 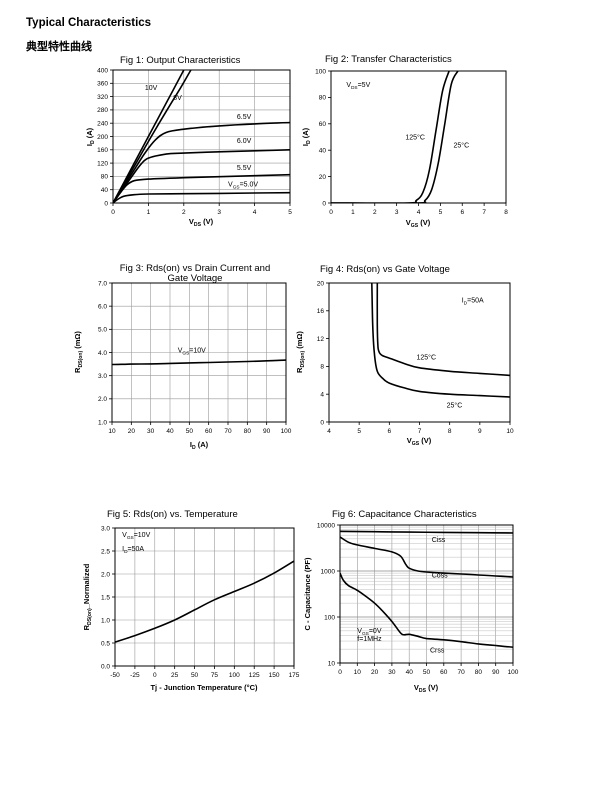 What do you see at coordinates (195, 268) in the screenshot?
I see `chart-title: Fig 3: Rds(on) vs Drain Current and` at bounding box center [195, 268].